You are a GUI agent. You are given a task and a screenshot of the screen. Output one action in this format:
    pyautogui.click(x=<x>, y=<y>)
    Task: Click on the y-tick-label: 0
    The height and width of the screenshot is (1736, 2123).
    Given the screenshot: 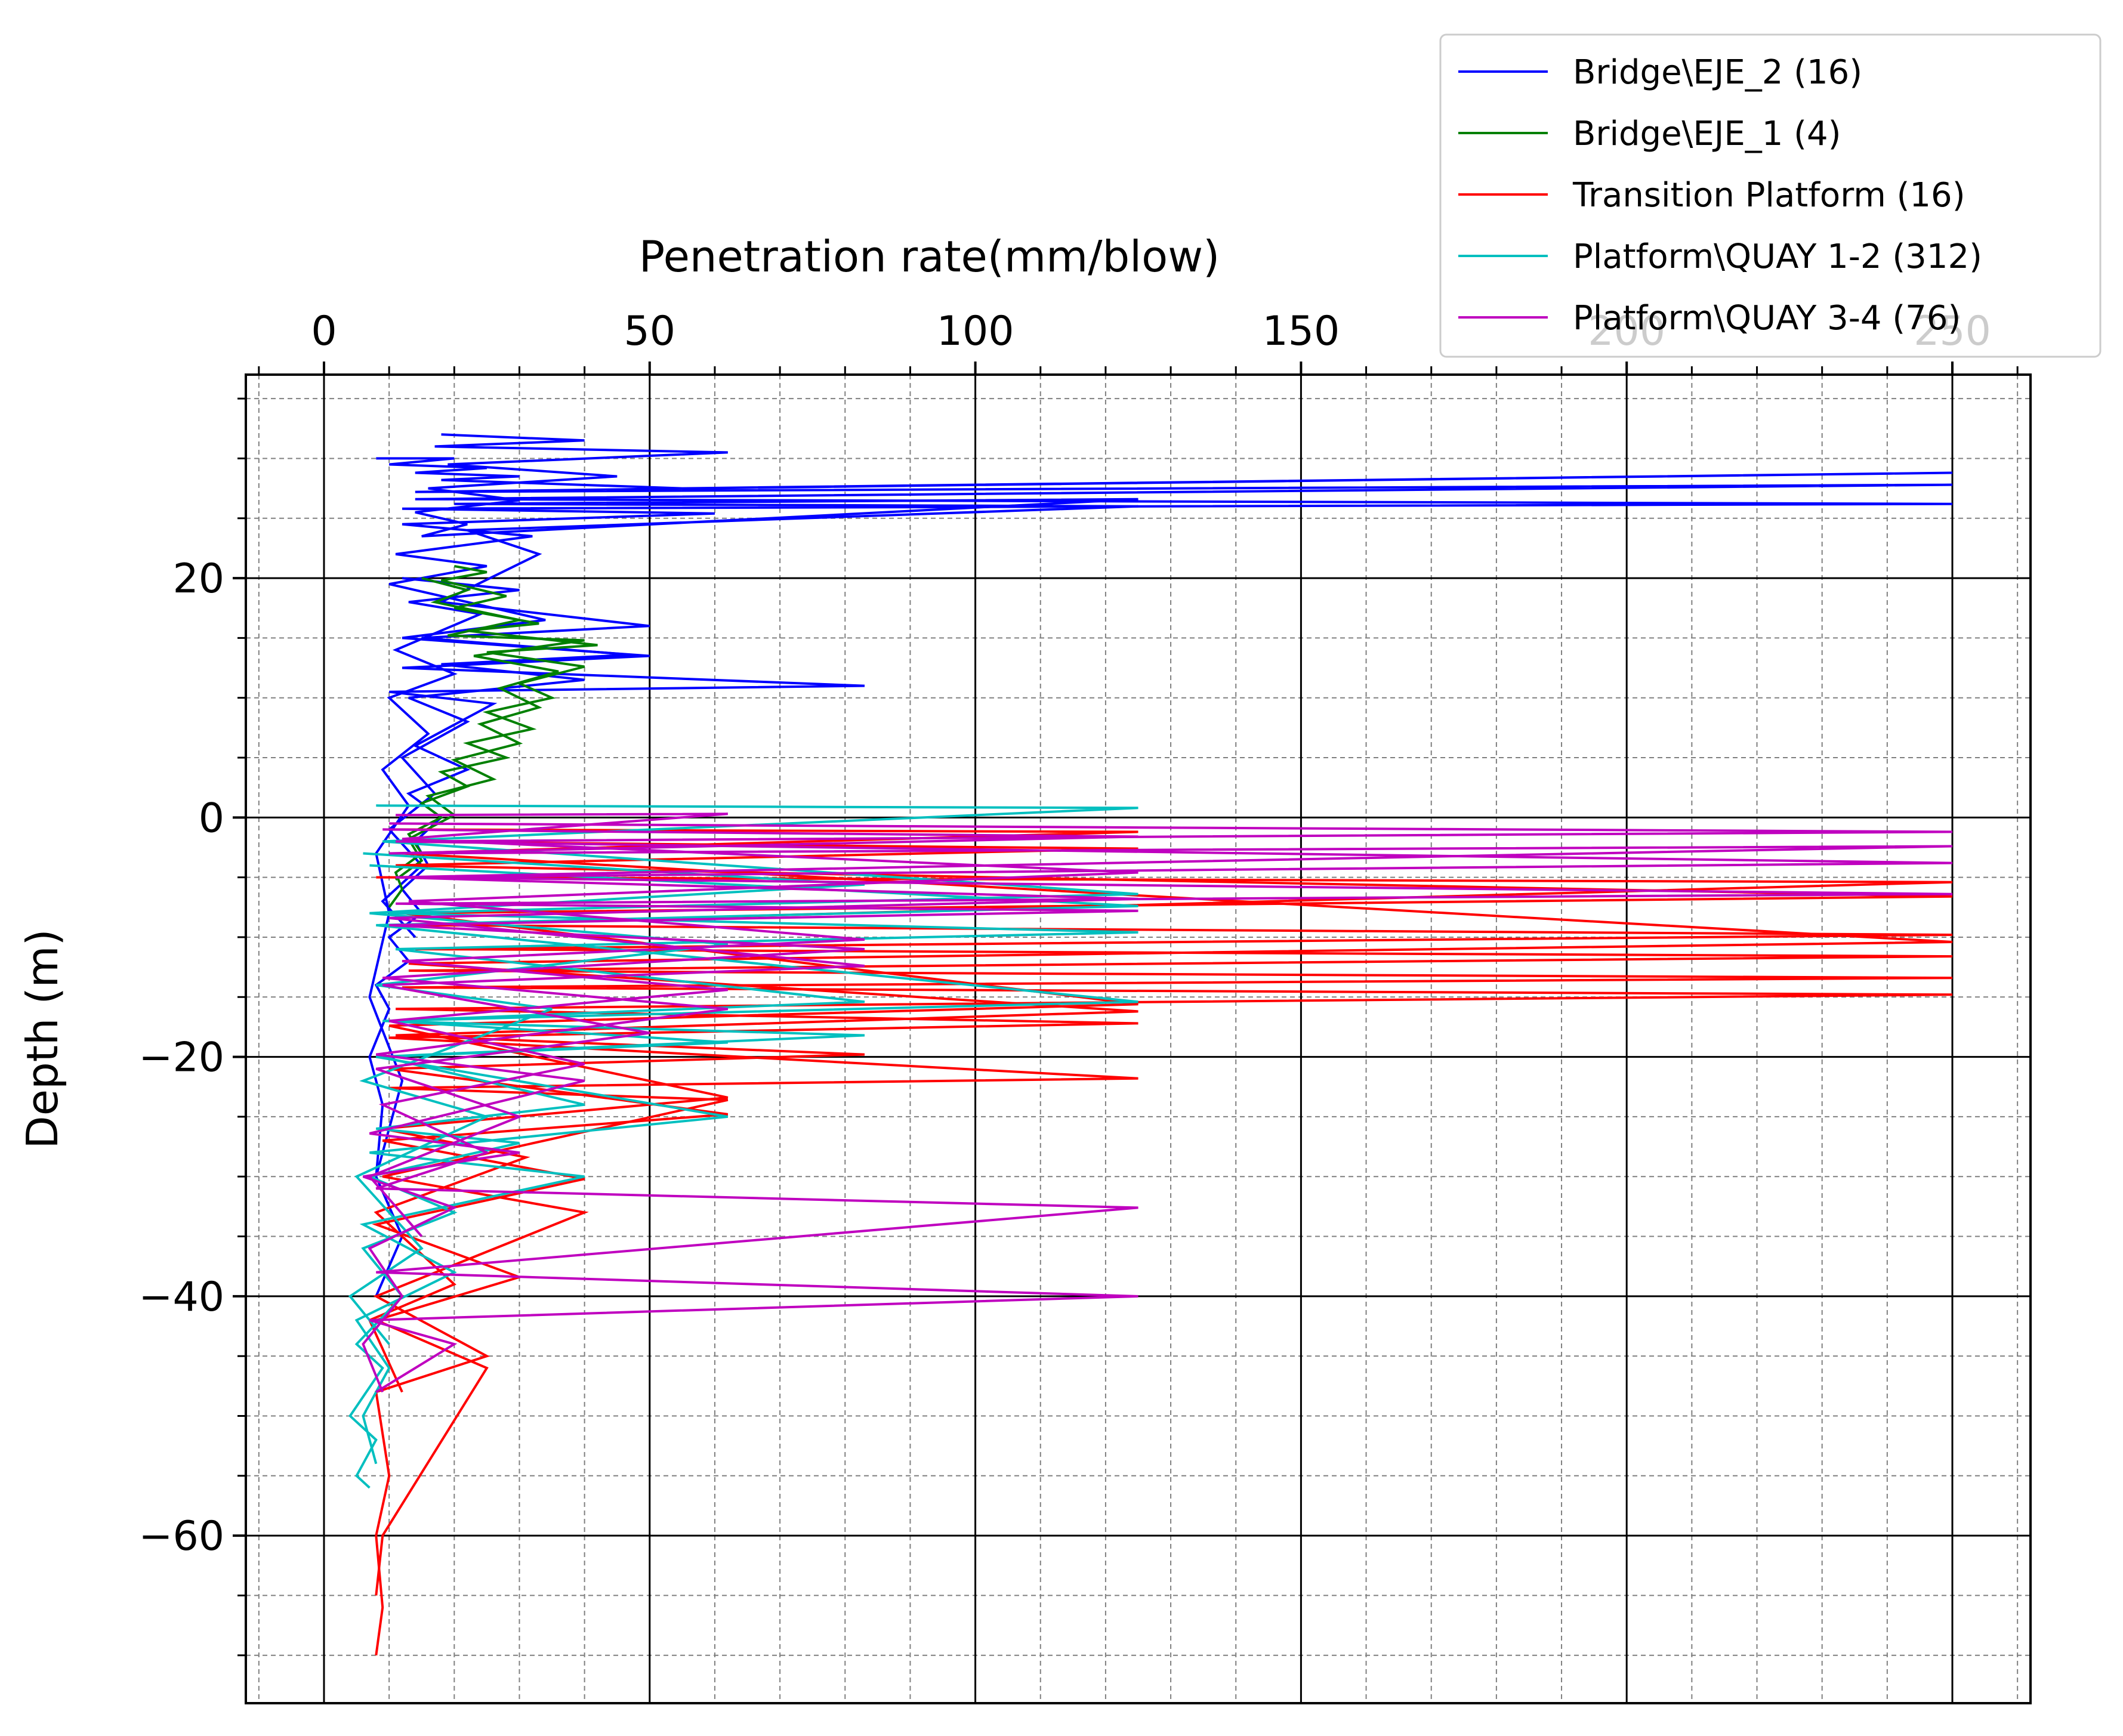 What is the action you would take?
    pyautogui.click(x=211, y=819)
    